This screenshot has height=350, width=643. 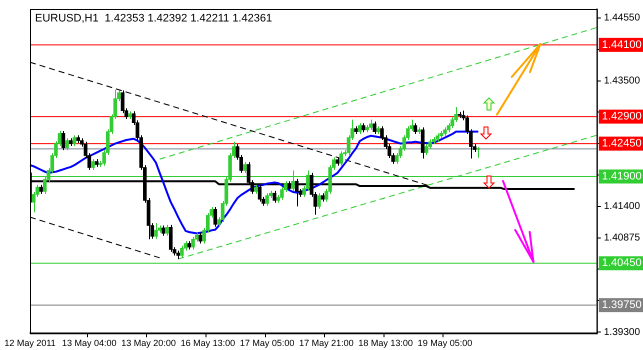 What do you see at coordinates (208, 343) in the screenshot?
I see `x-tick-label: 16 May 13:00` at bounding box center [208, 343].